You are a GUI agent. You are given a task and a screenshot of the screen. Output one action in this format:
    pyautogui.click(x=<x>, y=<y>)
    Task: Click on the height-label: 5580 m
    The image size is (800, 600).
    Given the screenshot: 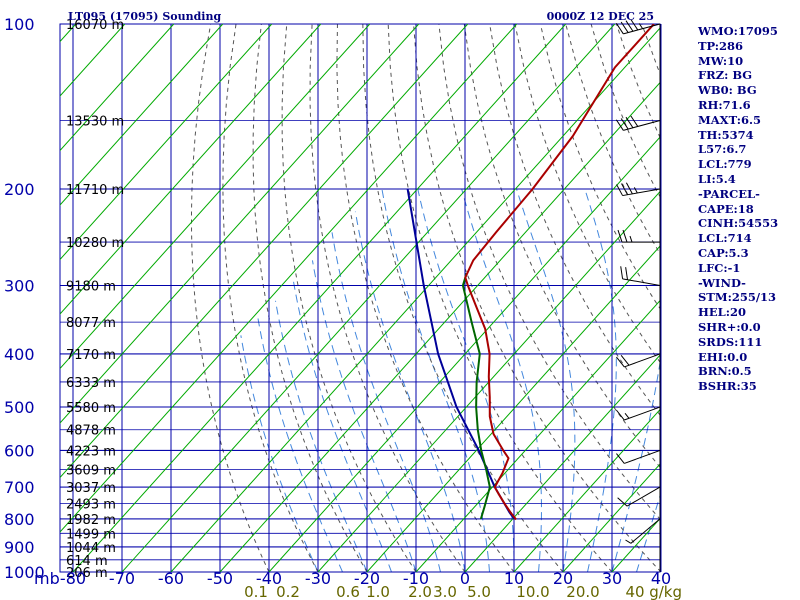 What is the action you would take?
    pyautogui.click(x=91, y=408)
    